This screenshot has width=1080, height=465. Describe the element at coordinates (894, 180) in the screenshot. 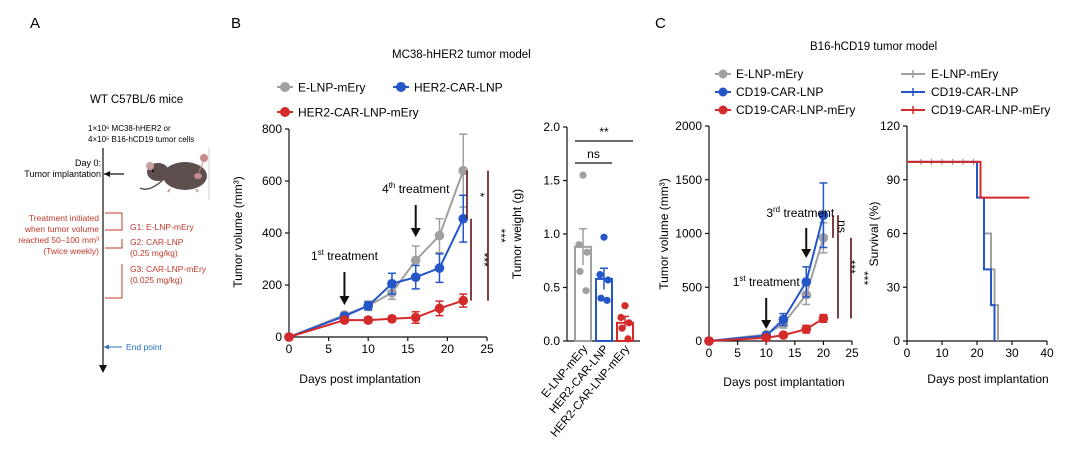

I see `y-tick-label: 90` at that location.